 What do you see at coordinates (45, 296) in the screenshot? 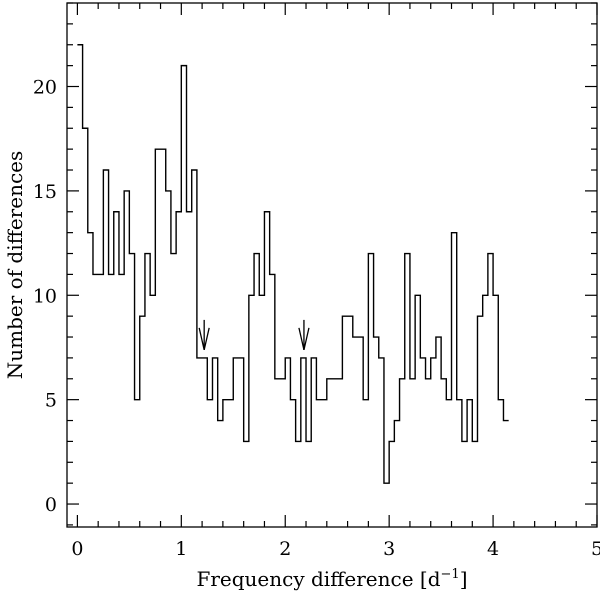
I see `y-tick-label: 10` at bounding box center [45, 296].